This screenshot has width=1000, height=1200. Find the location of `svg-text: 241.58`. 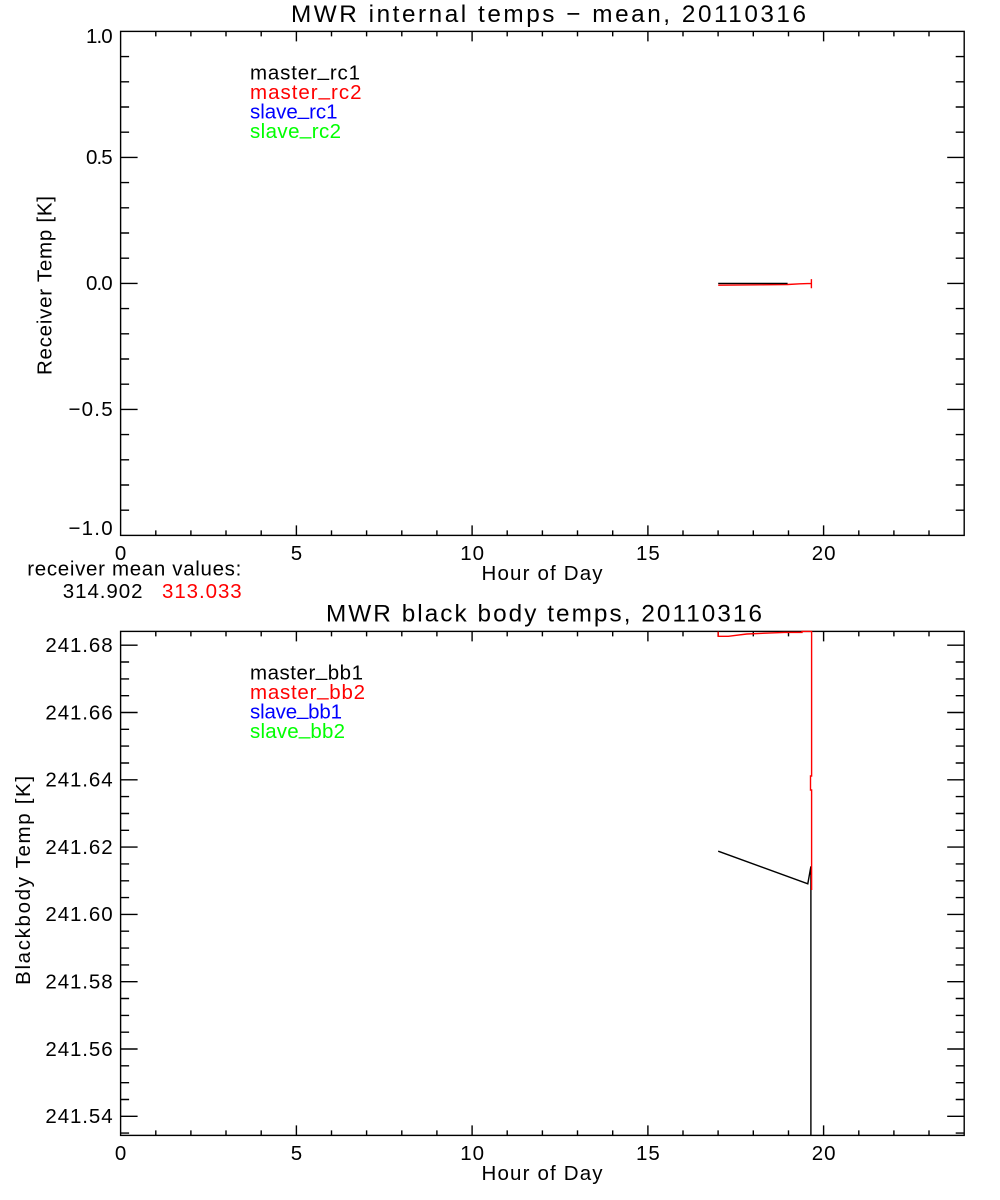

svg-text: 241.58 is located at coordinates (78, 982).